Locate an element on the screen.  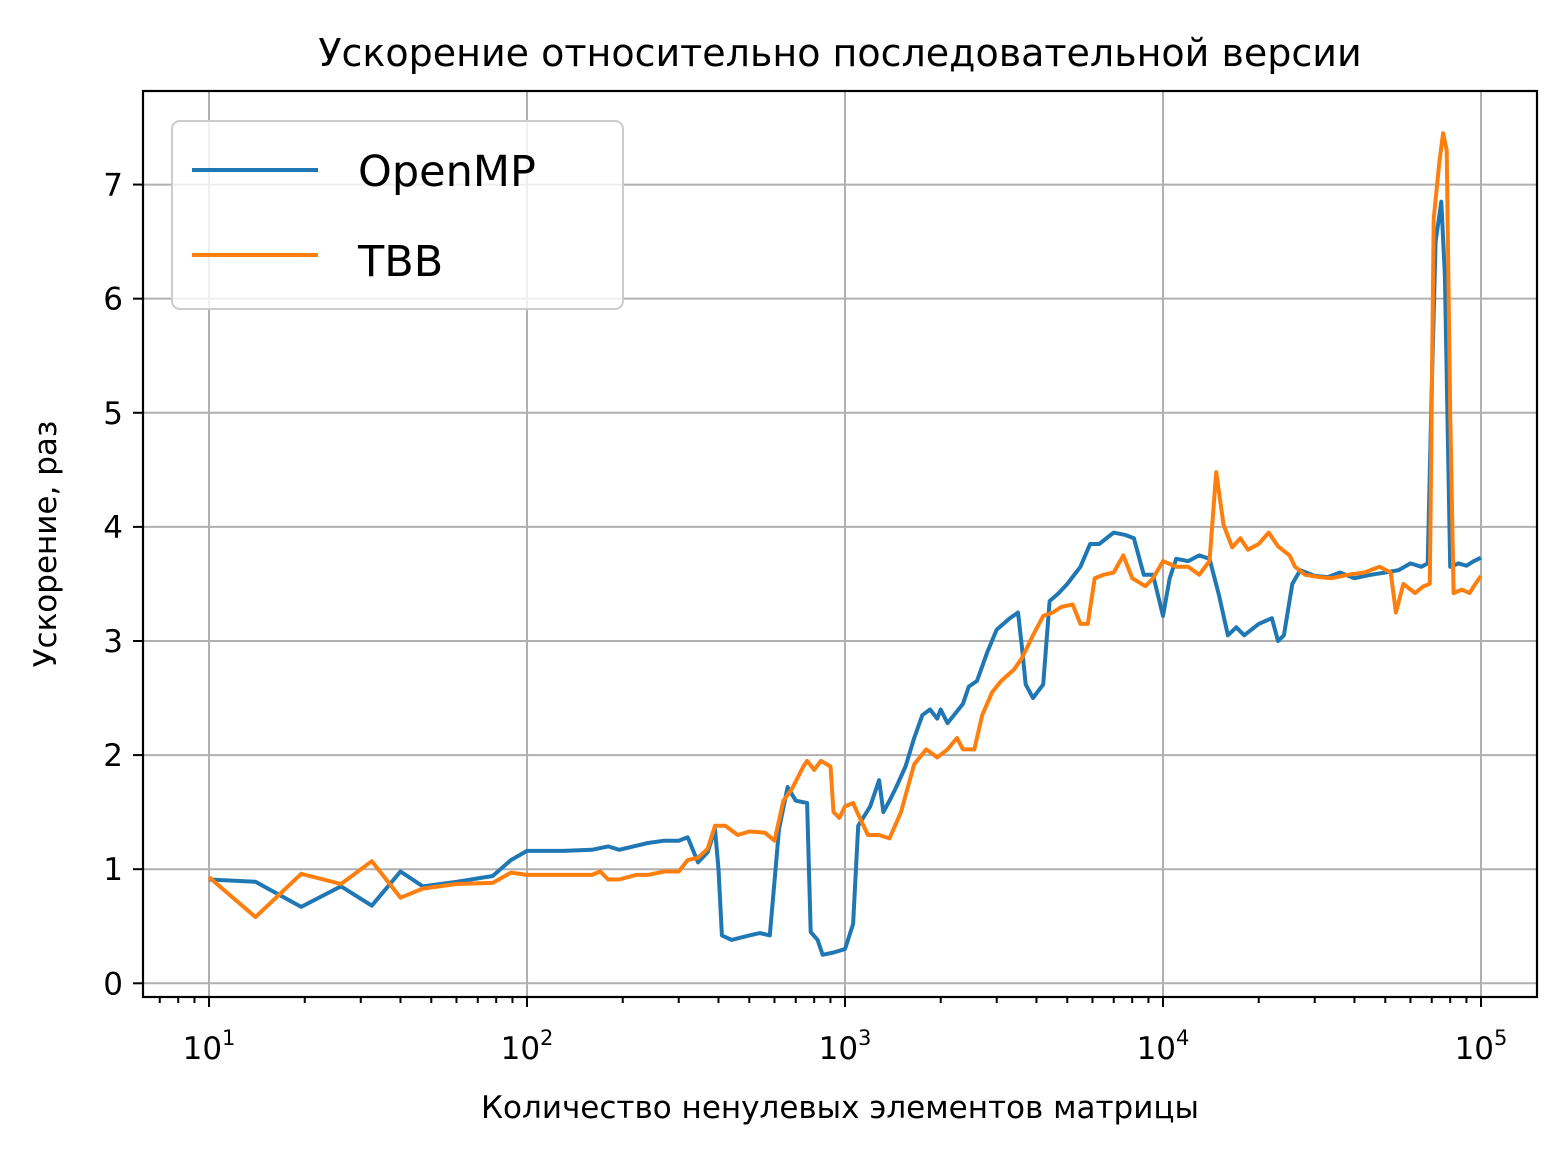
y-tick-label: 2 is located at coordinates (113, 756).